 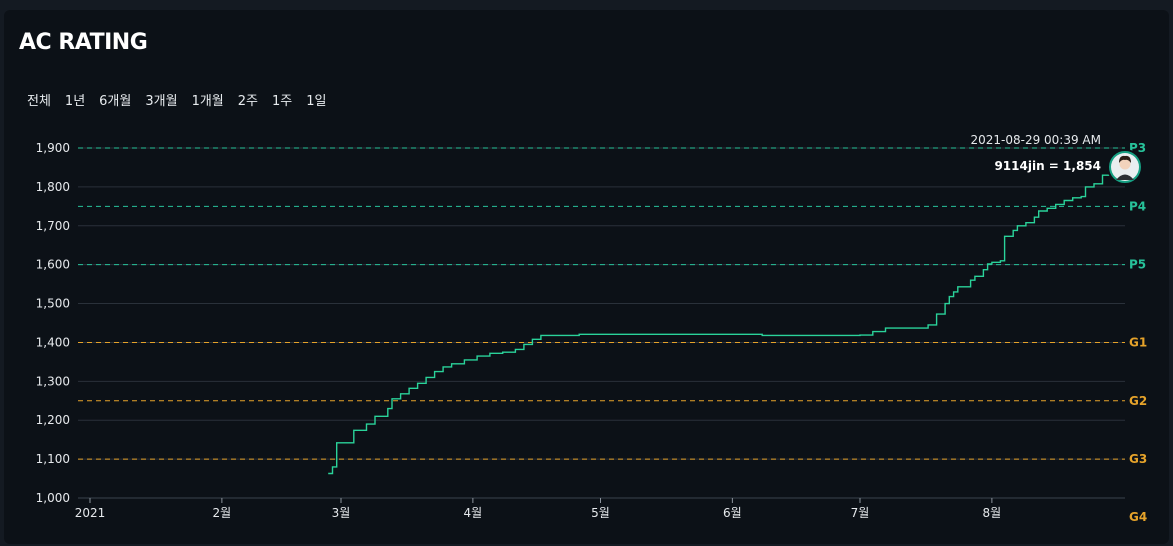 What do you see at coordinates (90, 513) in the screenshot?
I see `x-tick-label: 2021` at bounding box center [90, 513].